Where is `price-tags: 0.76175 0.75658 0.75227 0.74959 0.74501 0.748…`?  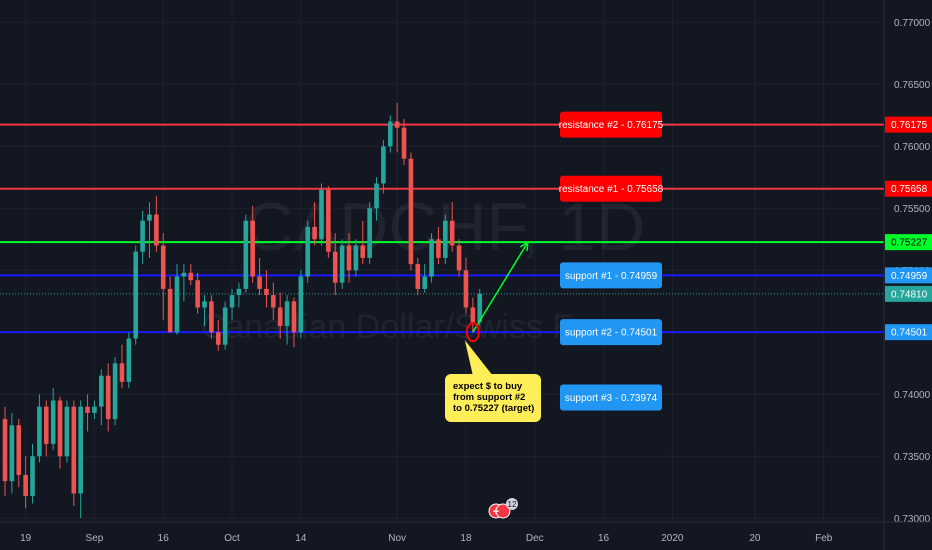 price-tags: 0.76175 0.75658 0.75227 0.74959 0.74501 0.748… is located at coordinates (908, 228).